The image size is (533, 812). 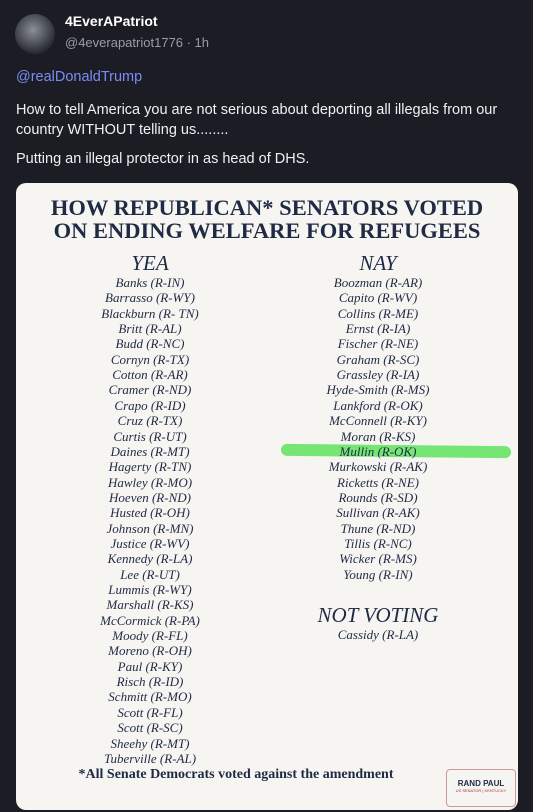 I want to click on senator: Curtis (R-UT), so click(x=150, y=436).